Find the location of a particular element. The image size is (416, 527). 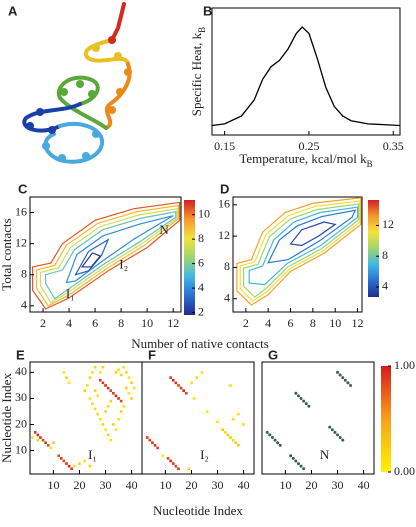

y-axis-label: Total contacts is located at coordinates (7, 254).